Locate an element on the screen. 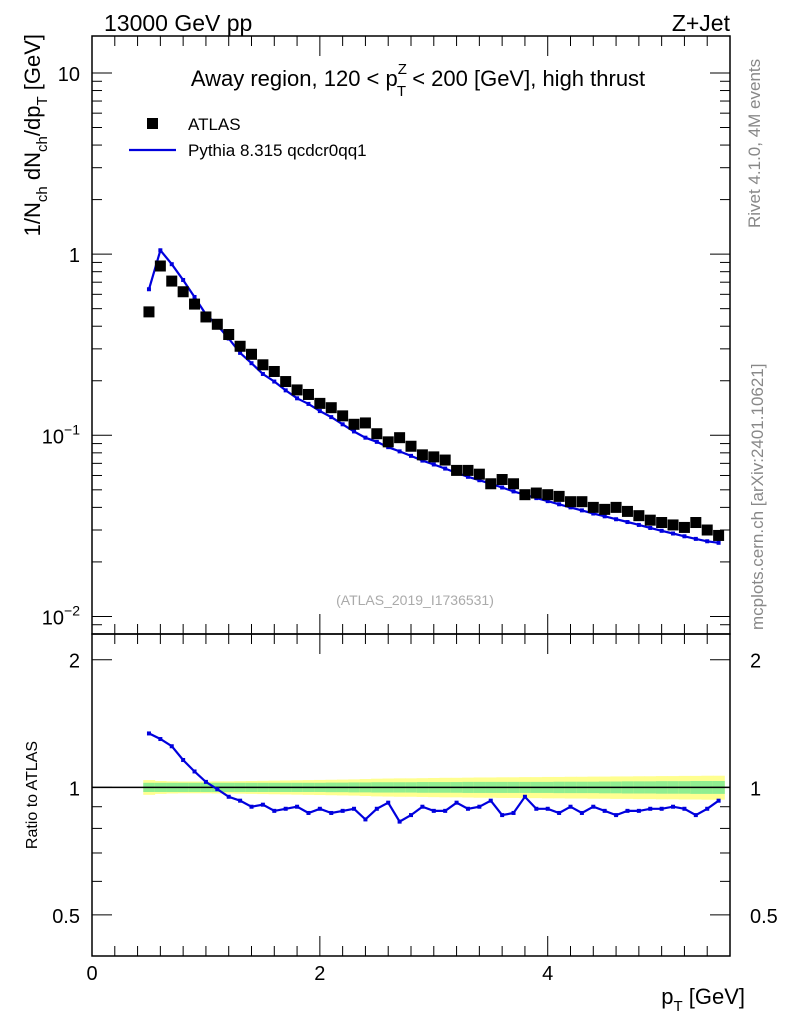 This screenshot has height=1024, width=786. ratio-y-tick-label-left: 1 is located at coordinates (74, 789).